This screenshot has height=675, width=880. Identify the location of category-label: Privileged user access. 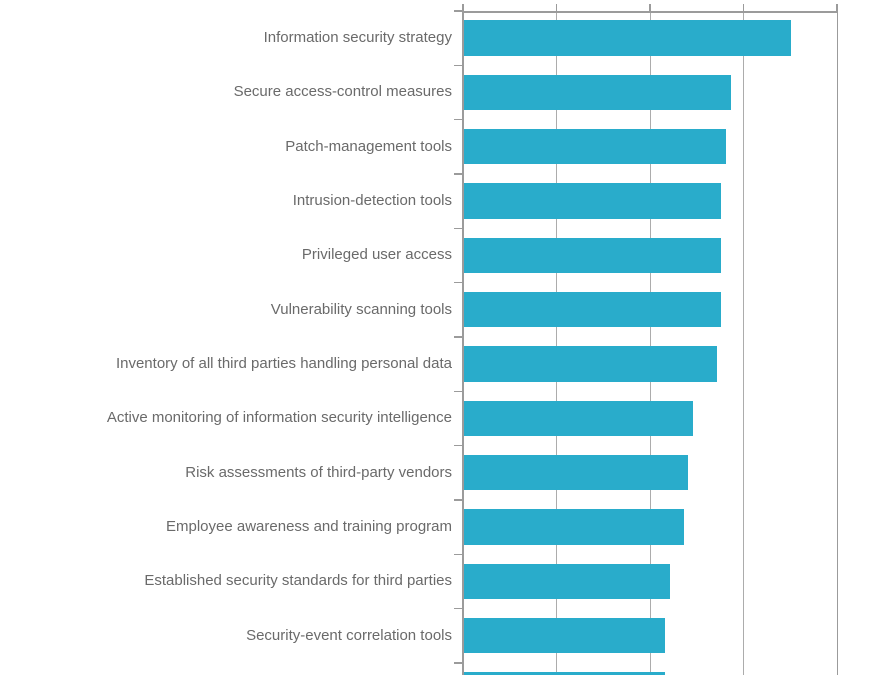
(376, 255).